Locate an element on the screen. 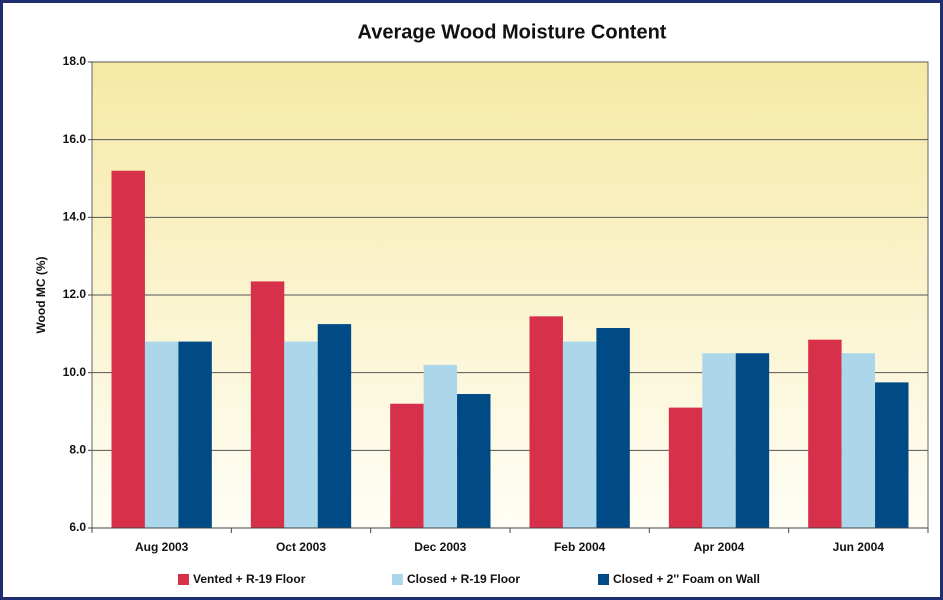 Image resolution: width=943 pixels, height=600 pixels. y-tick-label: 6.0 is located at coordinates (77, 527).